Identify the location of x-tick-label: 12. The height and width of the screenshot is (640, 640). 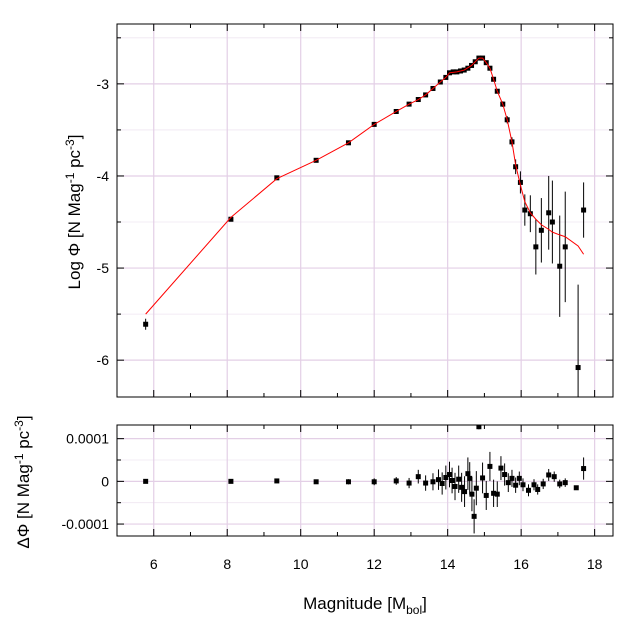
(374, 564).